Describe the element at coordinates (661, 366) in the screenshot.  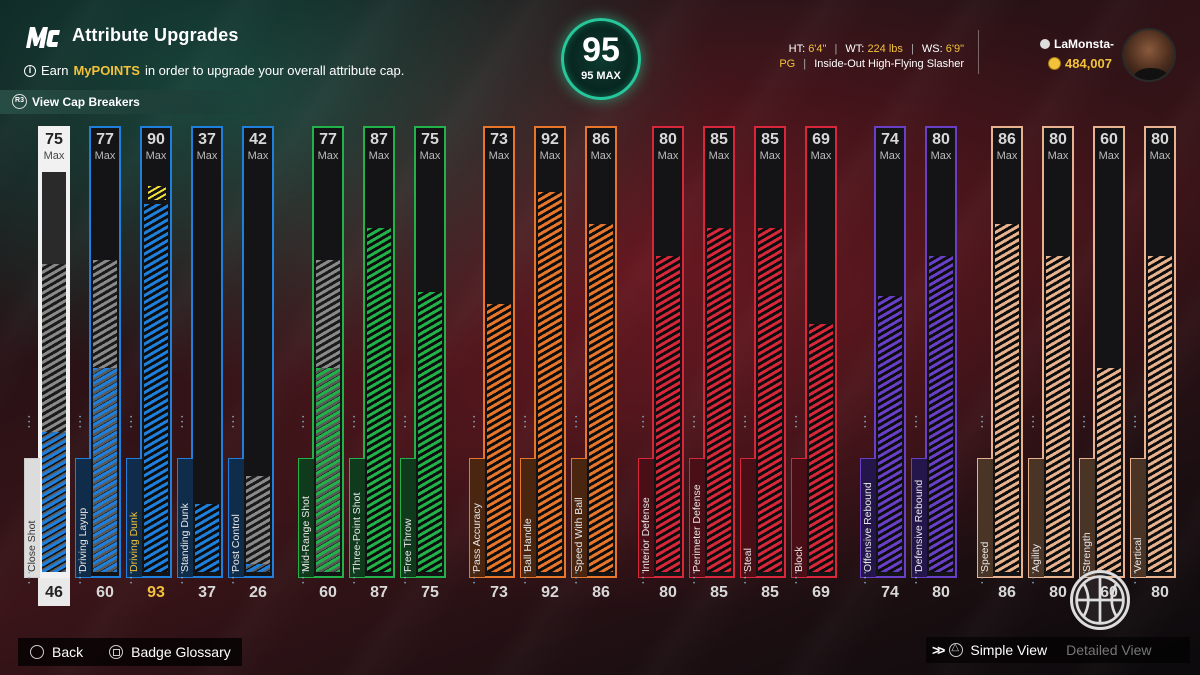
I see `attribute-bar-interior-defense: 80 Max Interior Defense 80 • • • • • •` at that location.